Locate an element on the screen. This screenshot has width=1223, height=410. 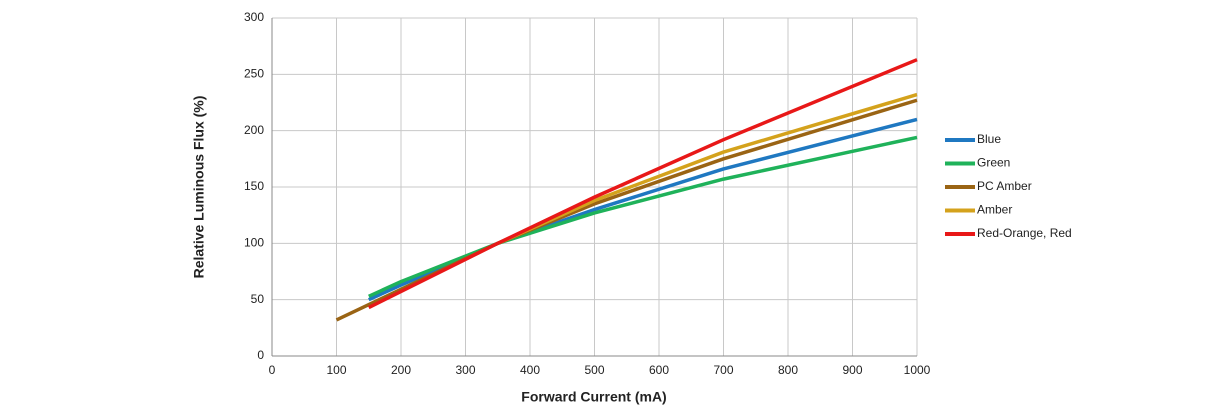
y-tick-label: 150 is located at coordinates (254, 186).